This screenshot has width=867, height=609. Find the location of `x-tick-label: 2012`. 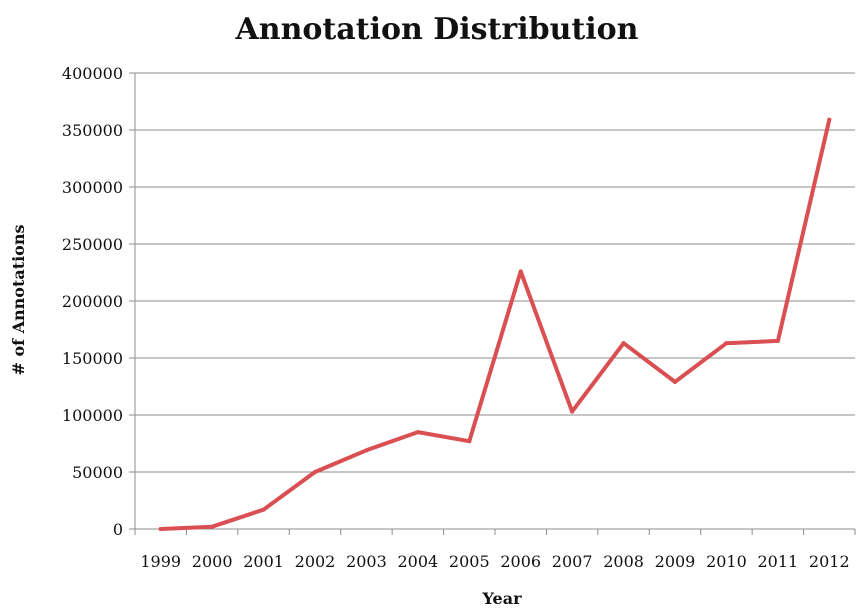

x-tick-label: 2012 is located at coordinates (829, 561).